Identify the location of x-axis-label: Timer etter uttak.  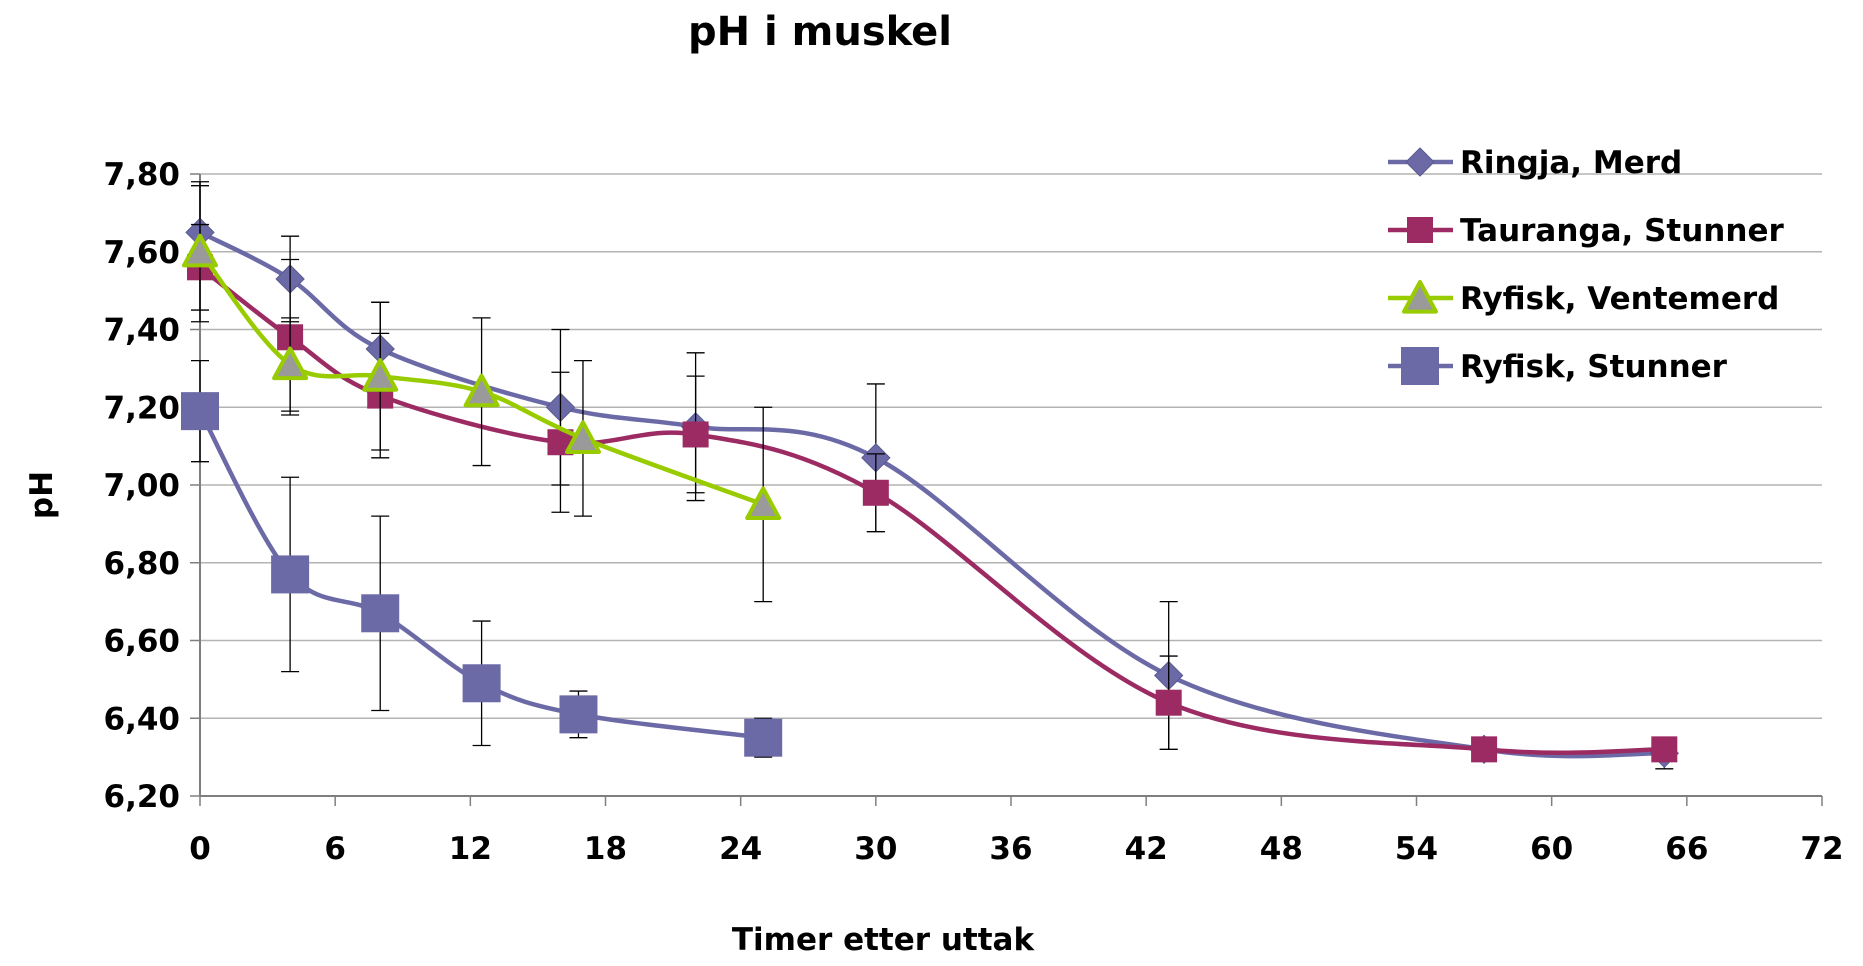
(884, 940).